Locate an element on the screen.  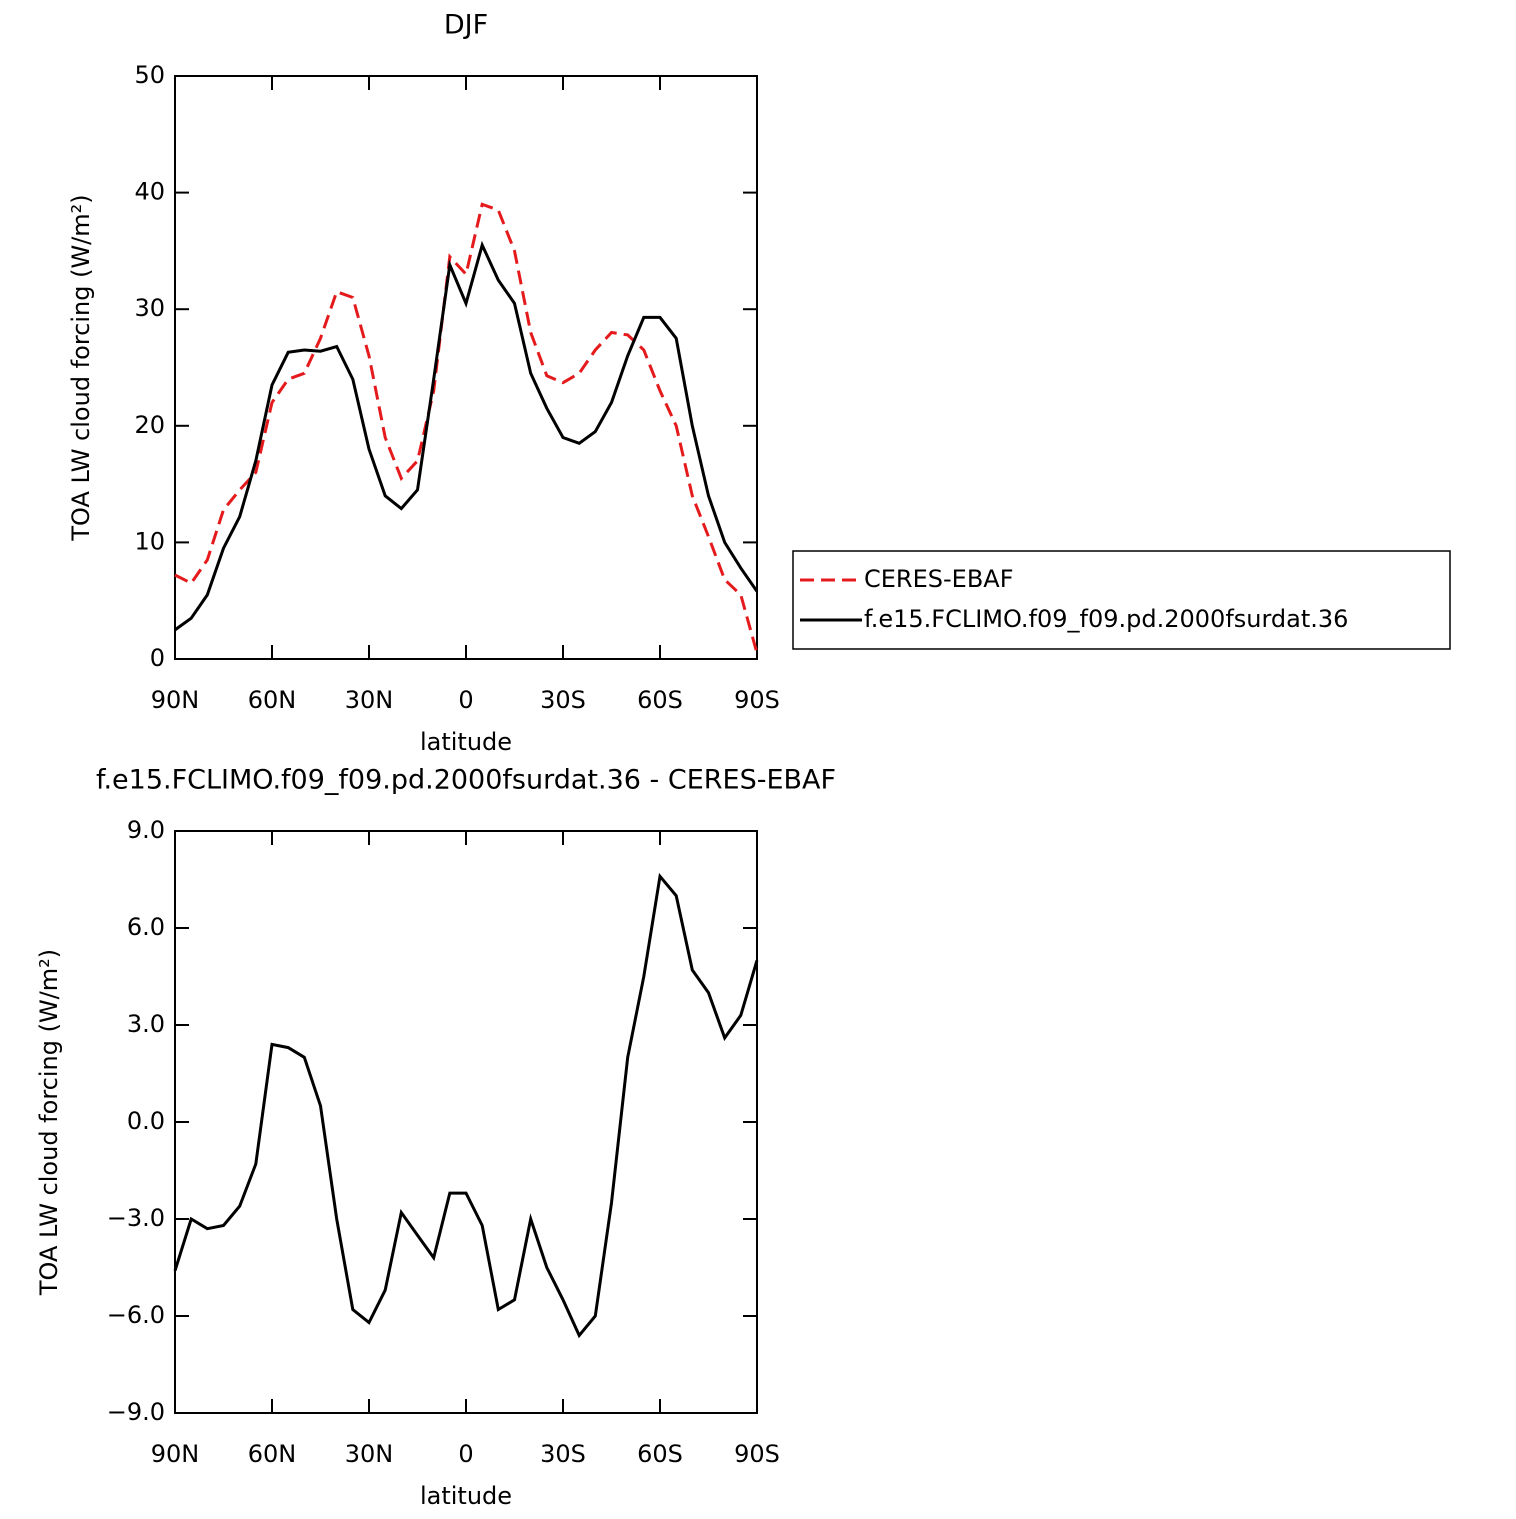
chart-title: DJF is located at coordinates (466, 25).